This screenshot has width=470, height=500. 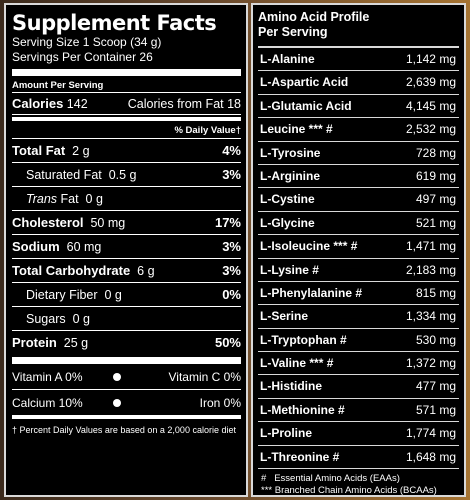 I want to click on nutrient-name: Protein, so click(x=34, y=342).